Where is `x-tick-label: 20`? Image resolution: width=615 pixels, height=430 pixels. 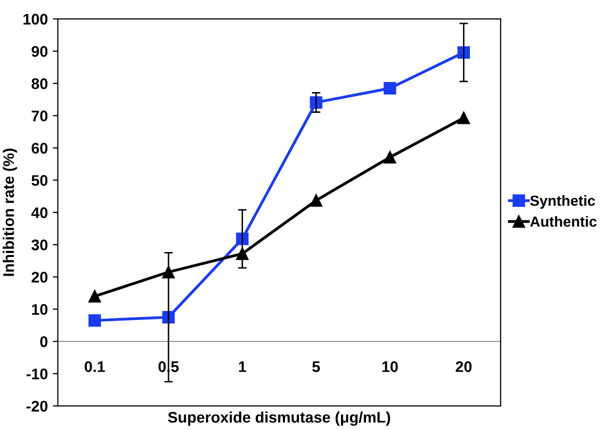 x-tick-label: 20 is located at coordinates (464, 366).